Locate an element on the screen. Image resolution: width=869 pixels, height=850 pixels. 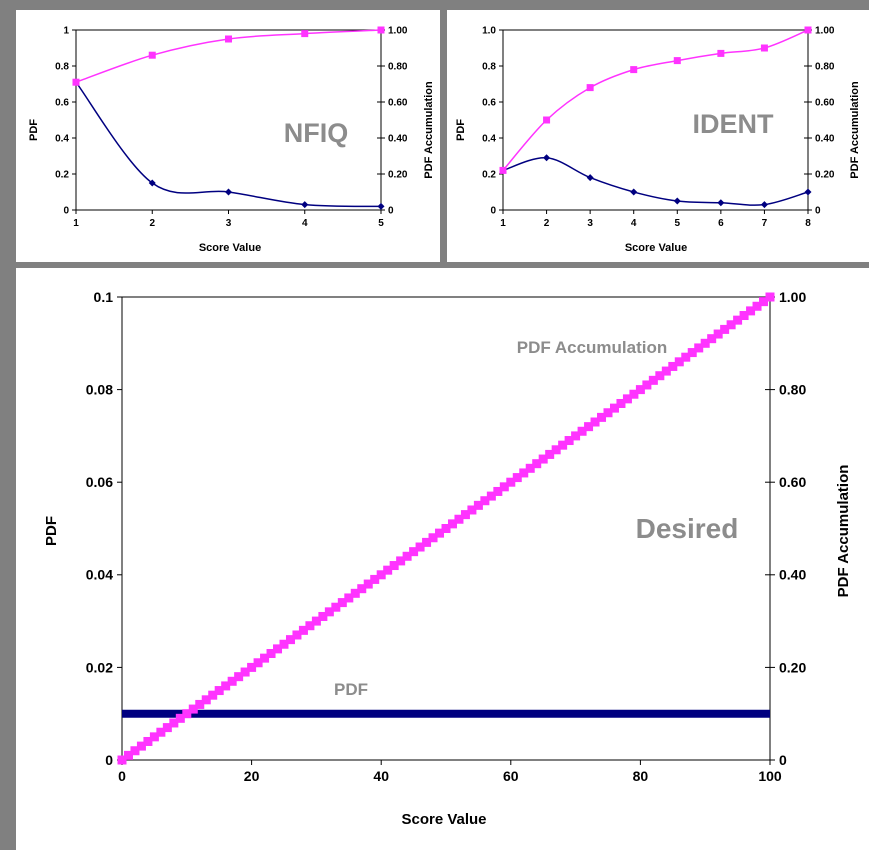
ident-y2-axis-label: PDF Accumulation is located at coordinates (855, 130).